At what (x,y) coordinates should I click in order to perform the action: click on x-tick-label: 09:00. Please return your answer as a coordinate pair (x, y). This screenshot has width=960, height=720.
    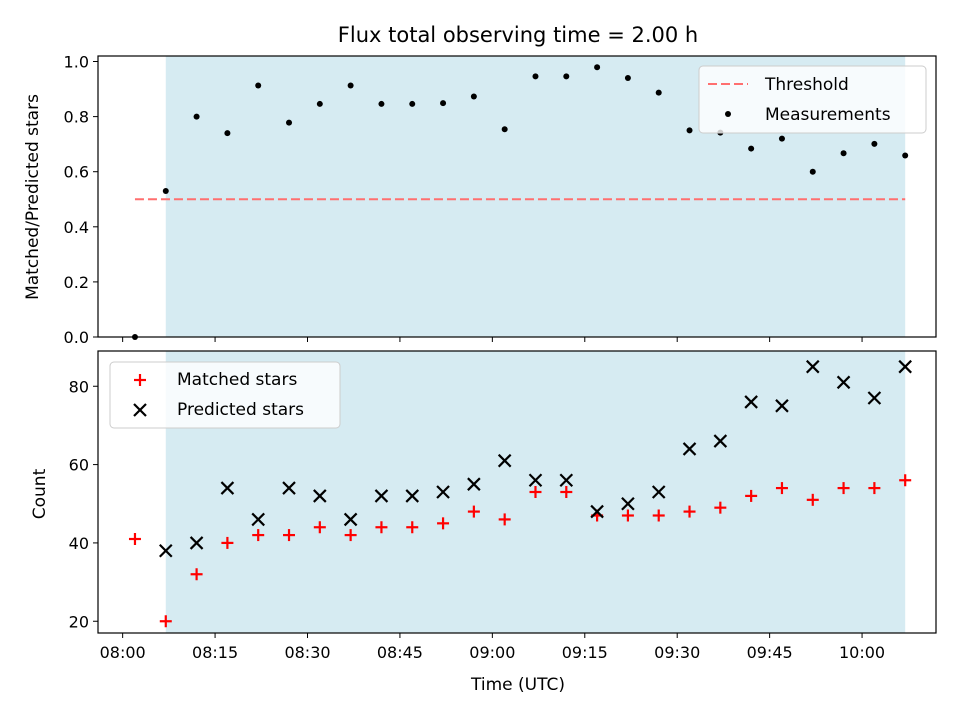
    Looking at the image, I should click on (492, 652).